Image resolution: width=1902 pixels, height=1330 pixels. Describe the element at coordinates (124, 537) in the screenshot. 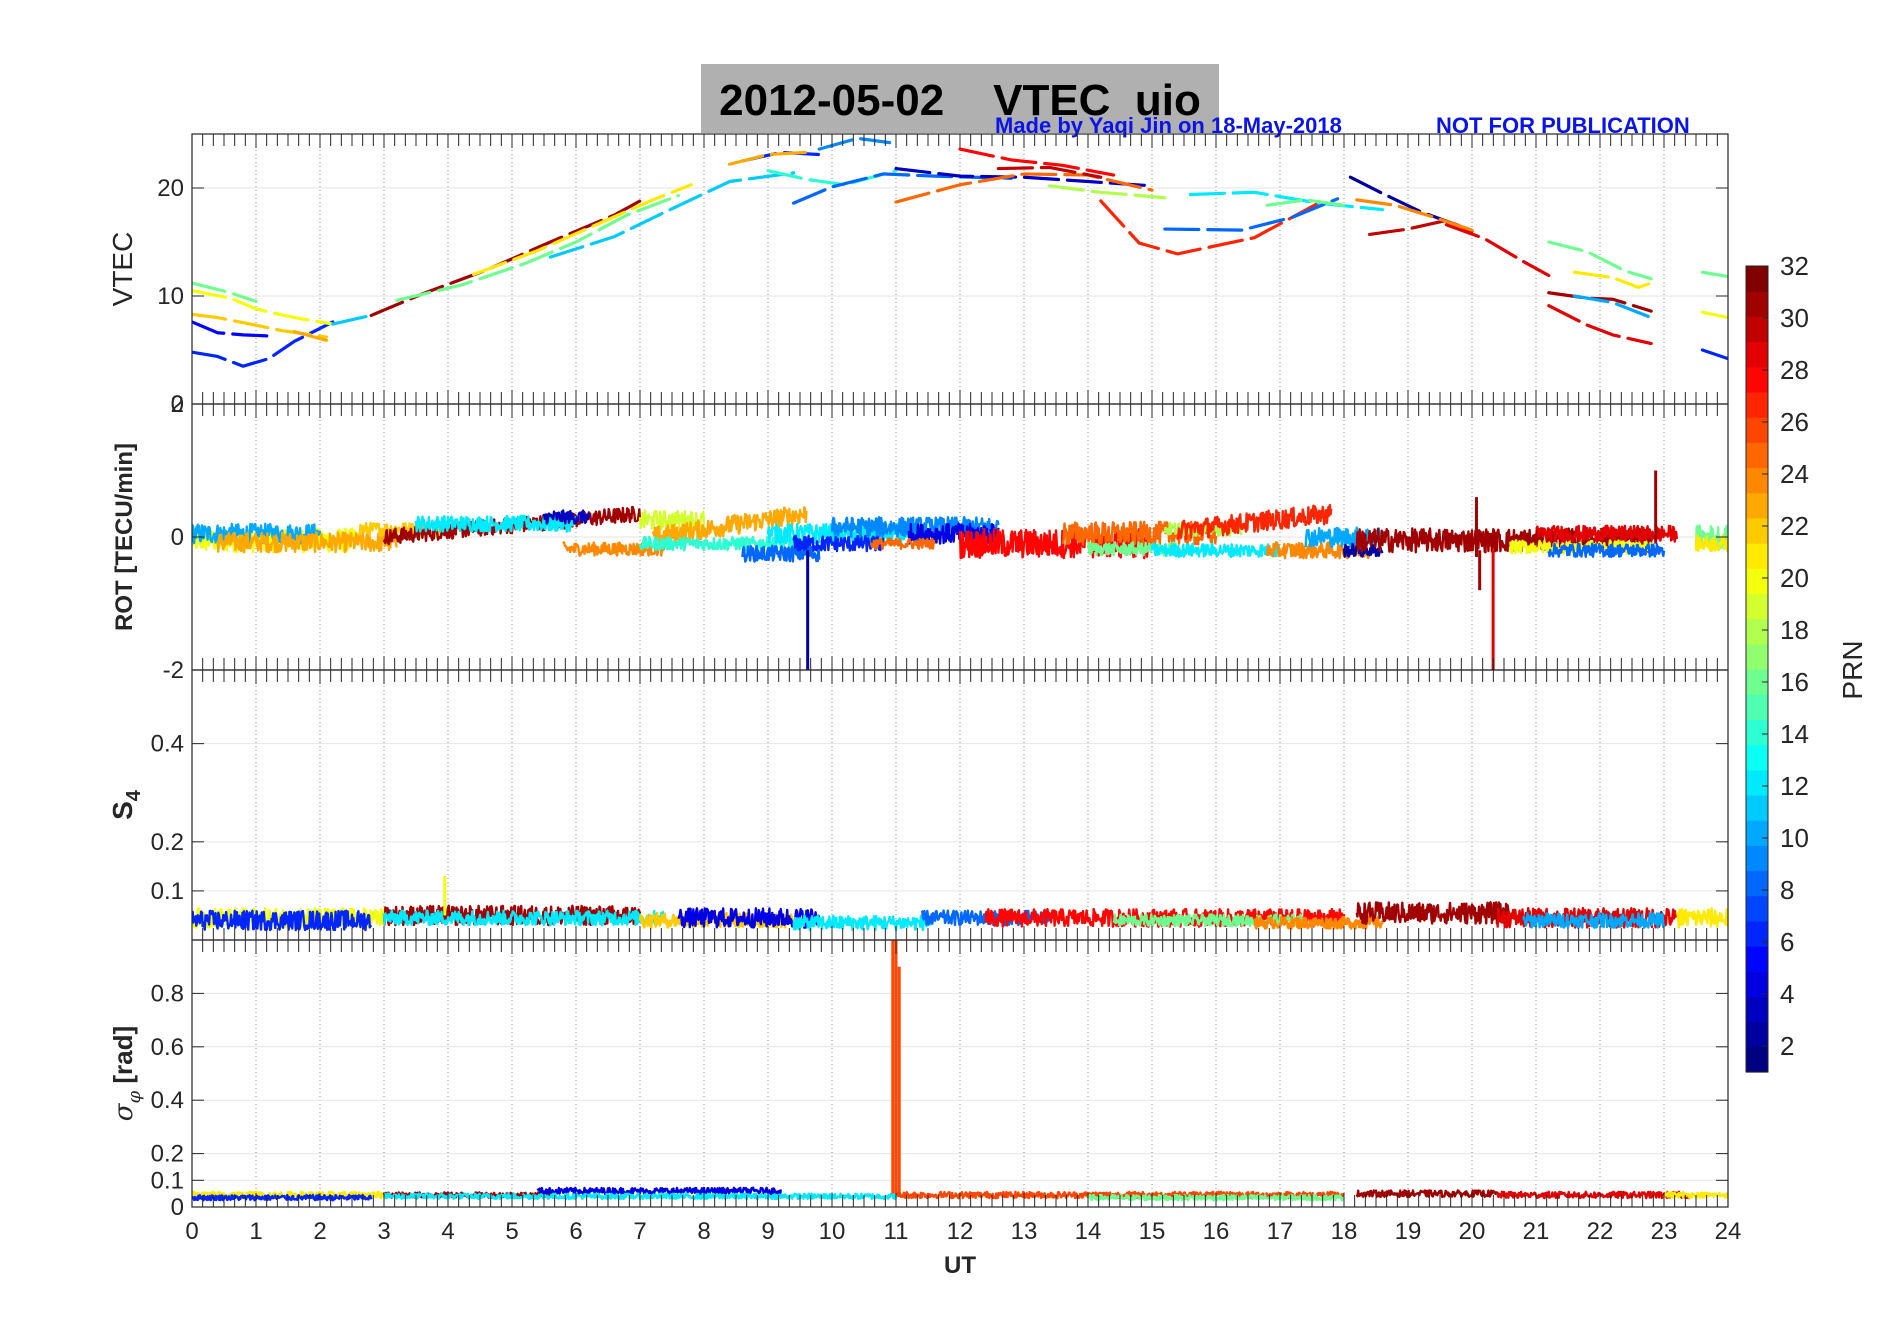

I see `y-axis-label: ROT [TECU/min]` at that location.